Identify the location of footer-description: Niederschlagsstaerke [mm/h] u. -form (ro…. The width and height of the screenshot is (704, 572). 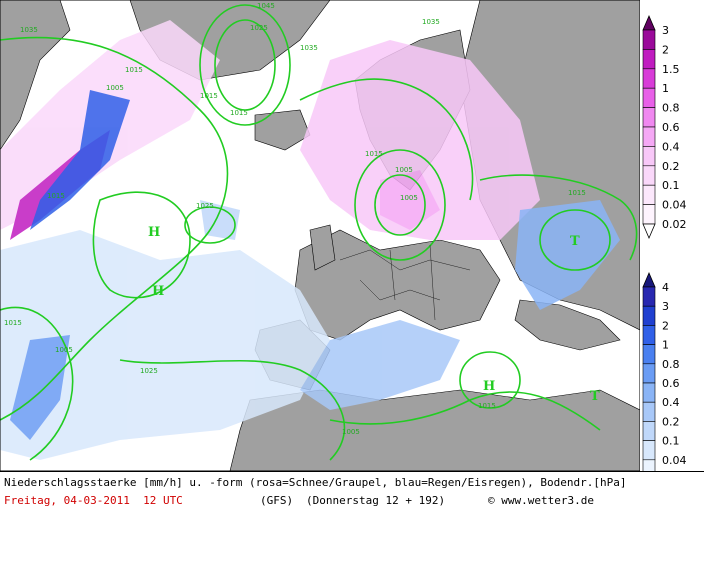
(315, 482).